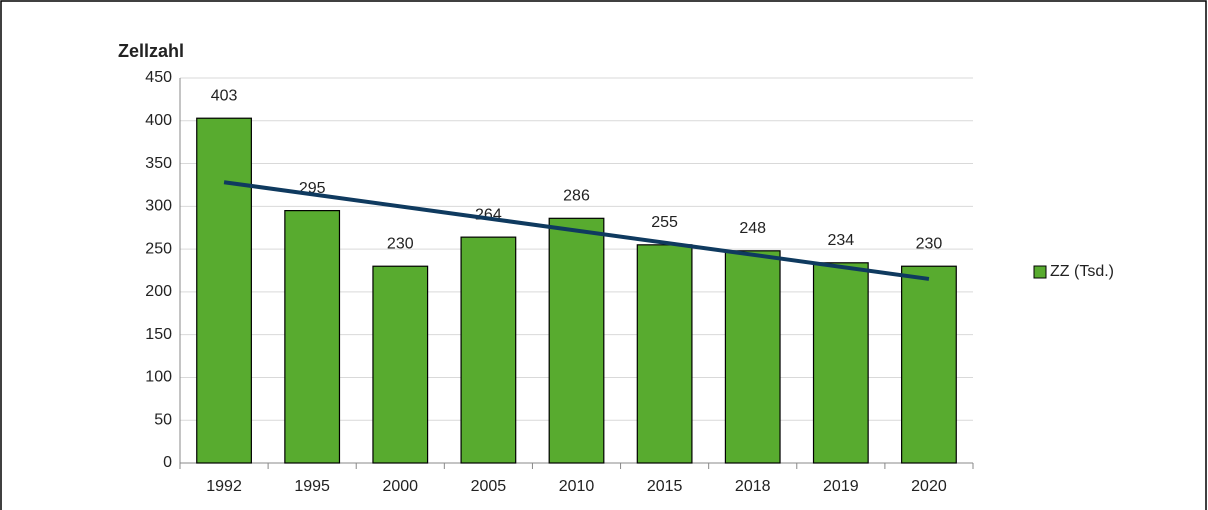 Image resolution: width=1208 pixels, height=510 pixels. What do you see at coordinates (158, 334) in the screenshot?
I see `y-tick-label: 150` at bounding box center [158, 334].